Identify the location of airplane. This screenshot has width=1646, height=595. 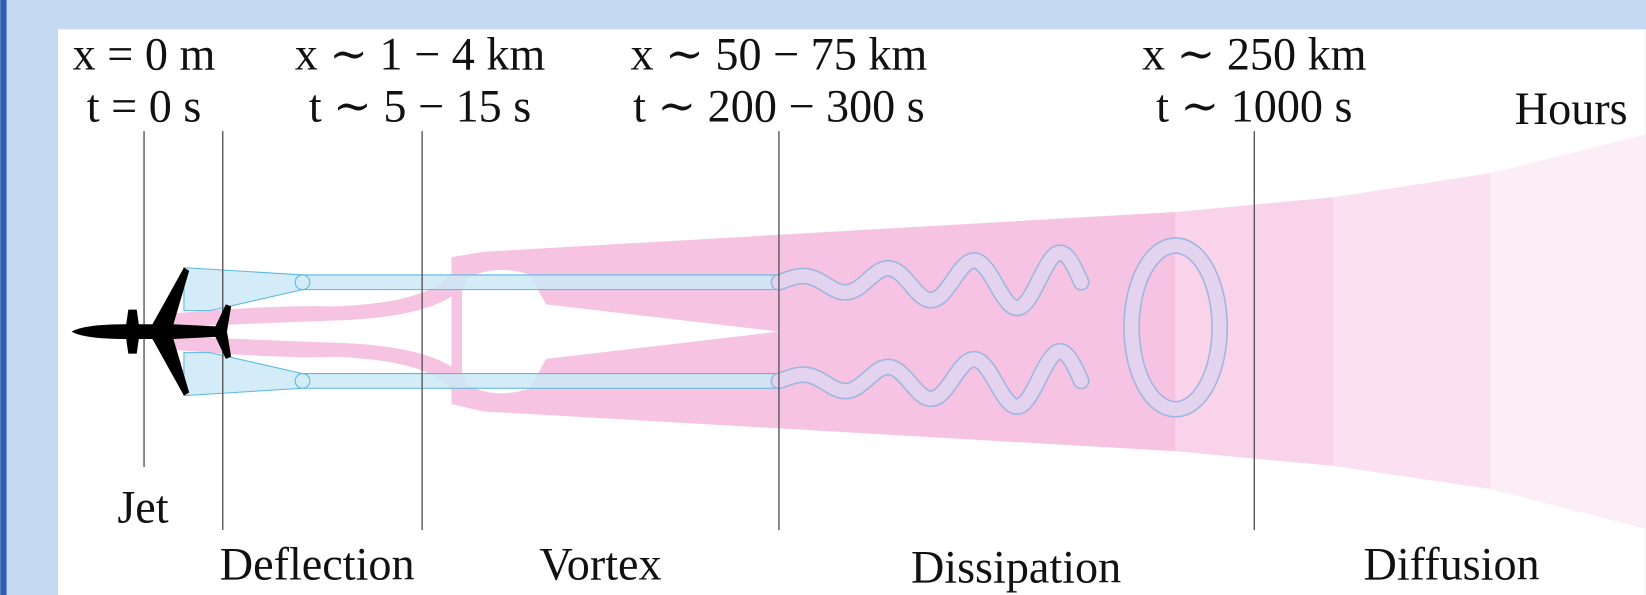
(151, 331).